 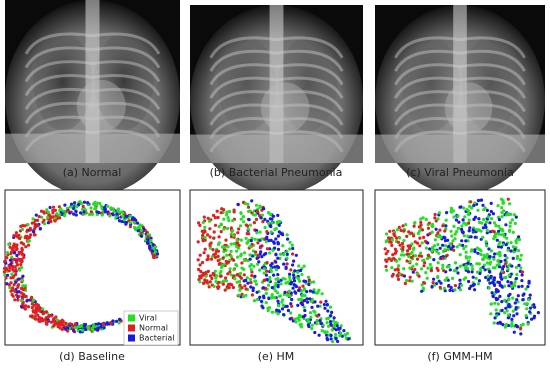 What do you see at coordinates (276, 356) in the screenshot?
I see `caption: (e) HM` at bounding box center [276, 356].